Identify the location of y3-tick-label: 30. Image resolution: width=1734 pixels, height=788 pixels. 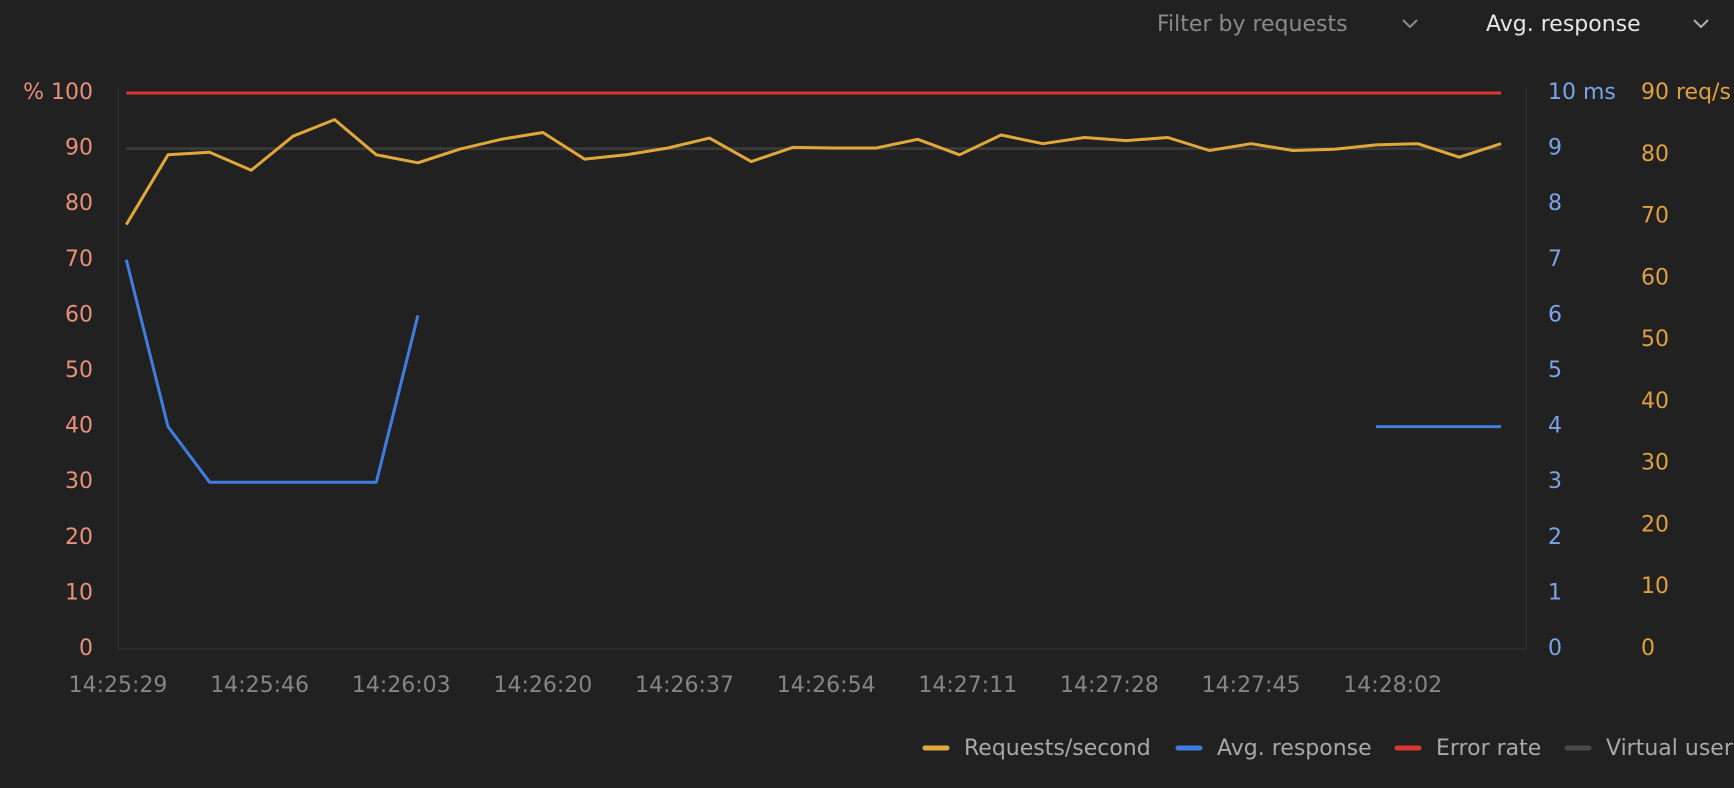
(1655, 463).